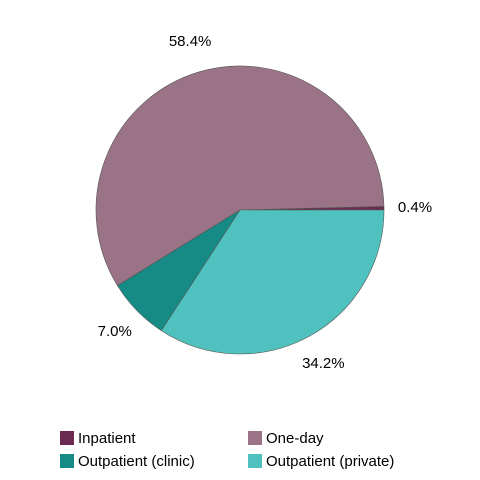 Image resolution: width=480 pixels, height=480 pixels. I want to click on legend-label: Outpatient (private), so click(330, 461).